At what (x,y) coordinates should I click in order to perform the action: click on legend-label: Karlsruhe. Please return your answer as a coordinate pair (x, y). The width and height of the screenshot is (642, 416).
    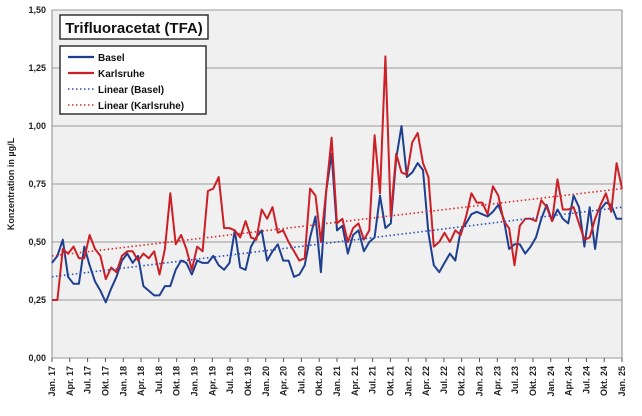
    Looking at the image, I should click on (121, 74).